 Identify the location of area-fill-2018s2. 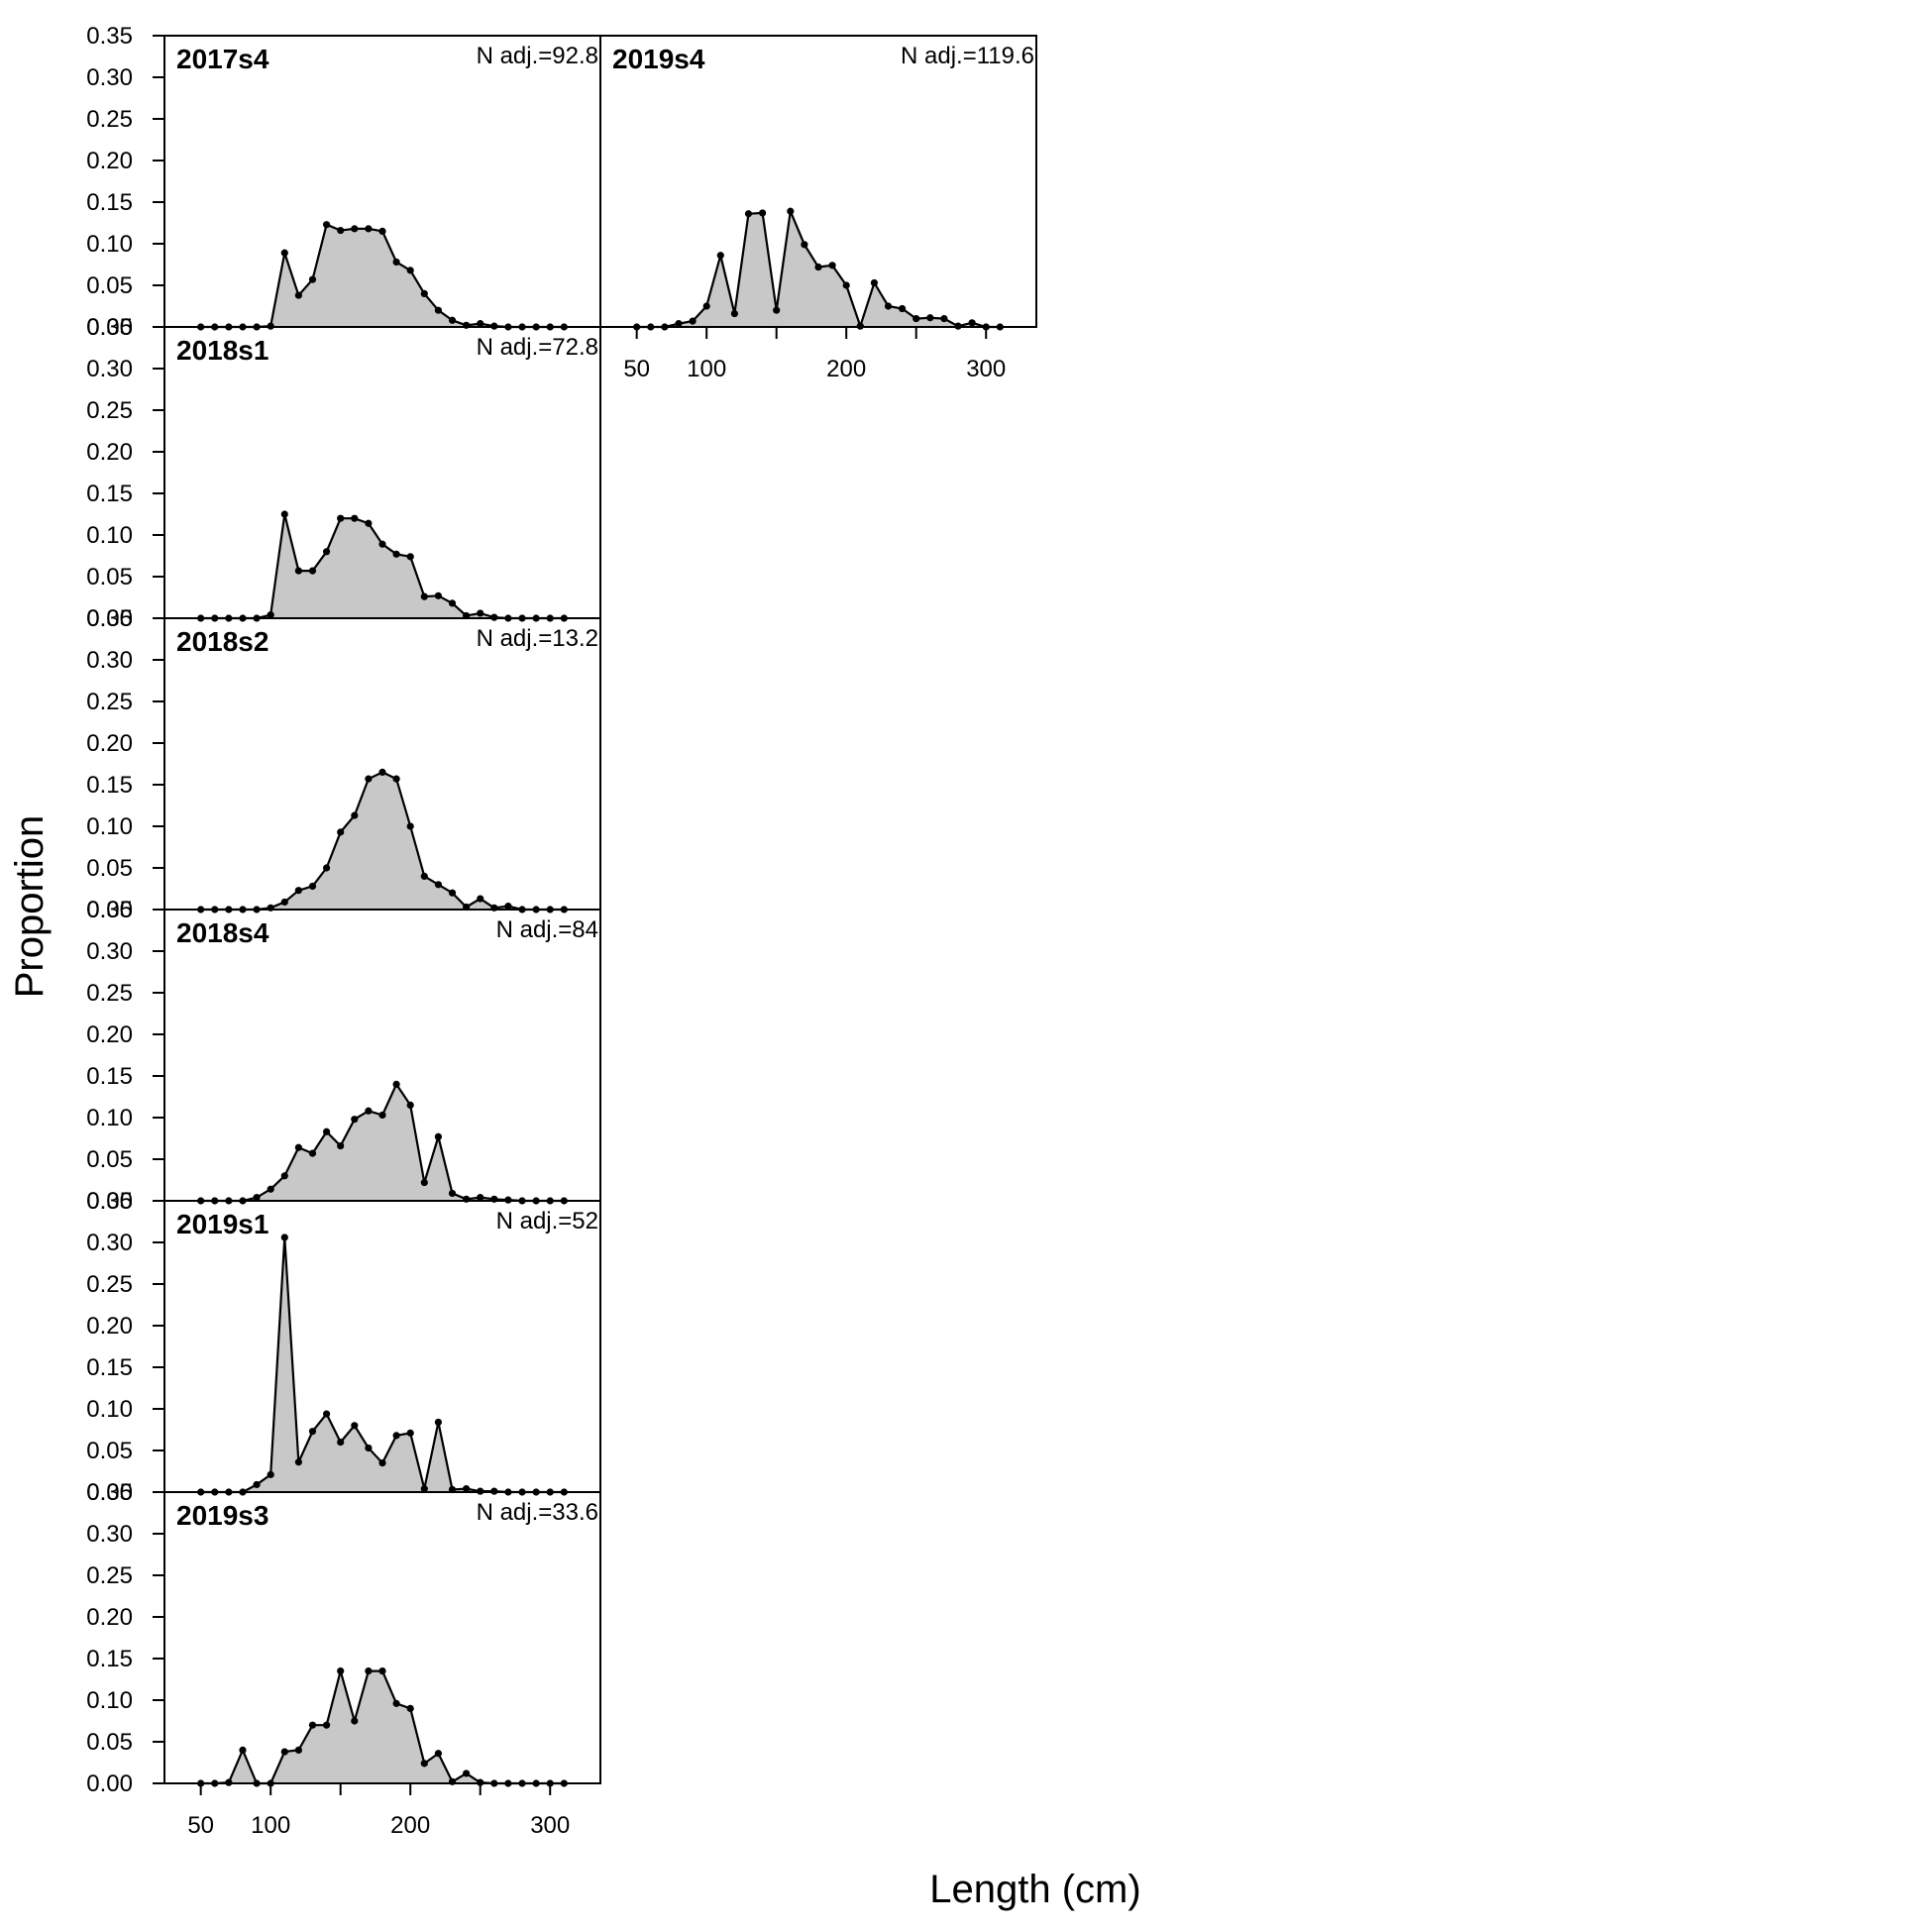
(382, 841).